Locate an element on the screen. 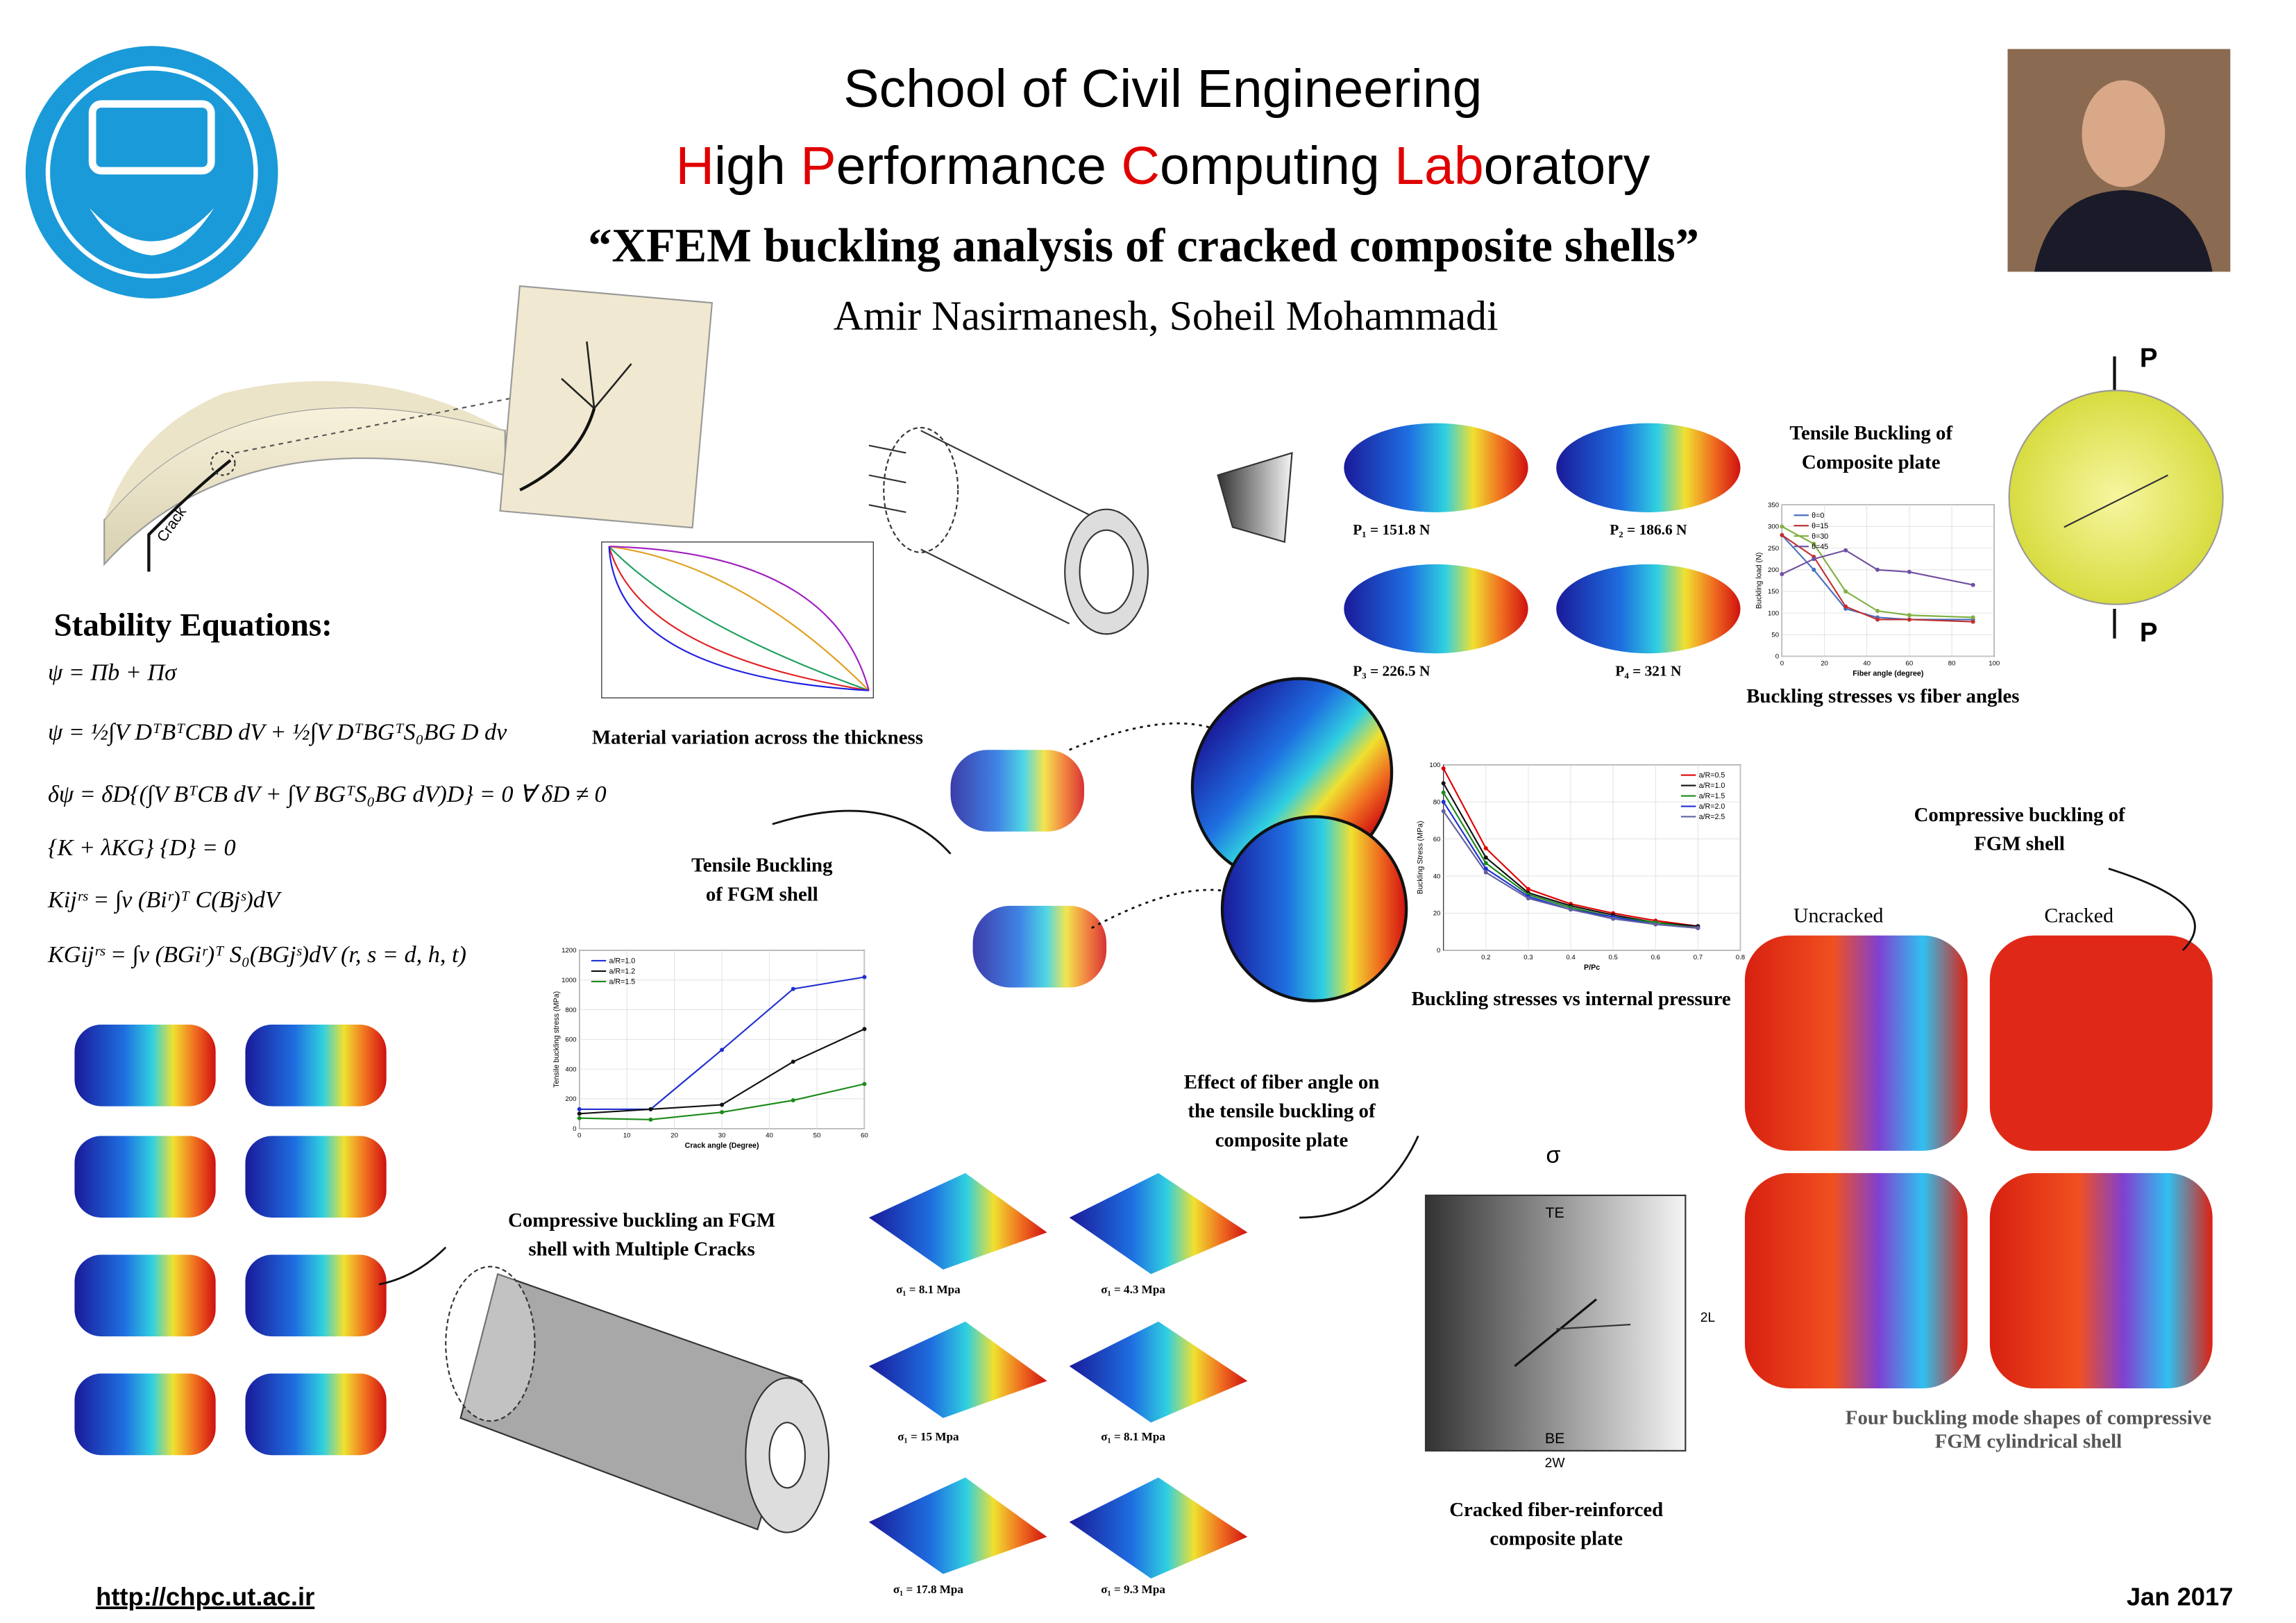 Image resolution: width=2296 pixels, height=1623 pixels. legend-label: a/R=1.2 is located at coordinates (623, 972).